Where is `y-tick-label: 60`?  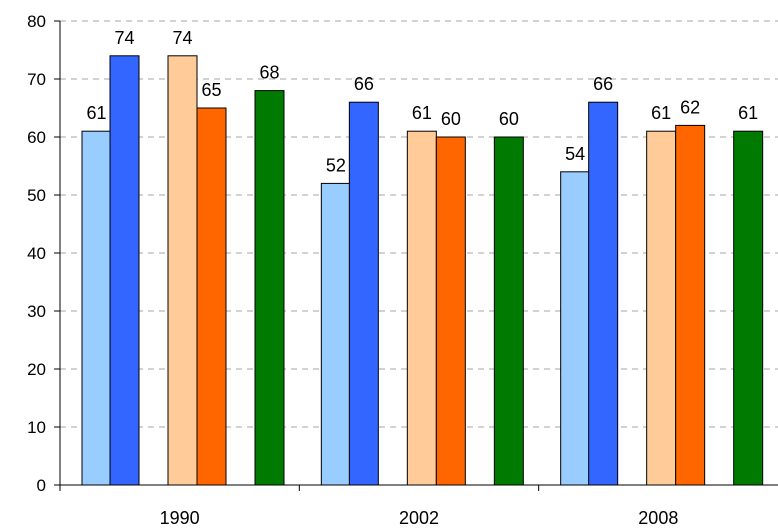 y-tick-label: 60 is located at coordinates (36, 137).